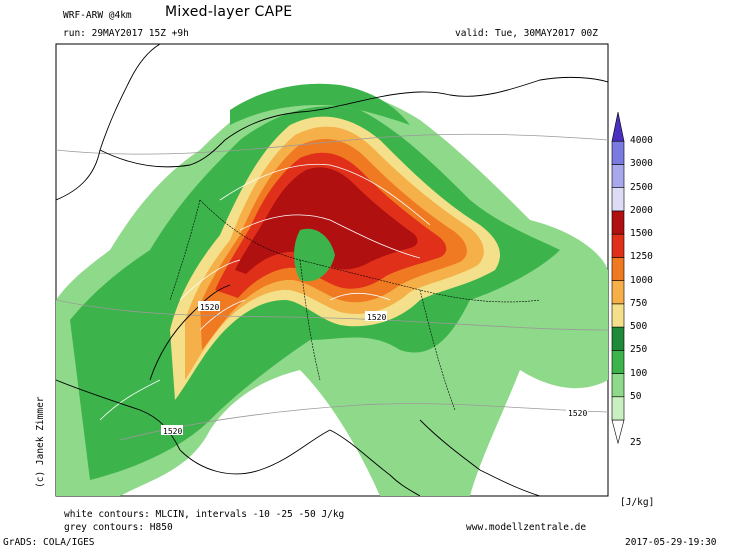 The height and width of the screenshot is (549, 732). I want to click on website-credit: www.modellzentrale.de, so click(526, 527).